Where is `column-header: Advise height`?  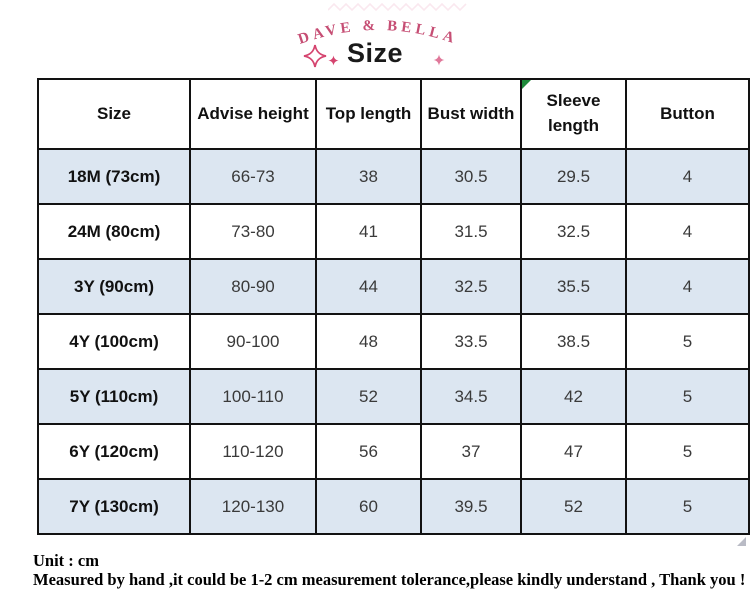 column-header: Advise height is located at coordinates (253, 114).